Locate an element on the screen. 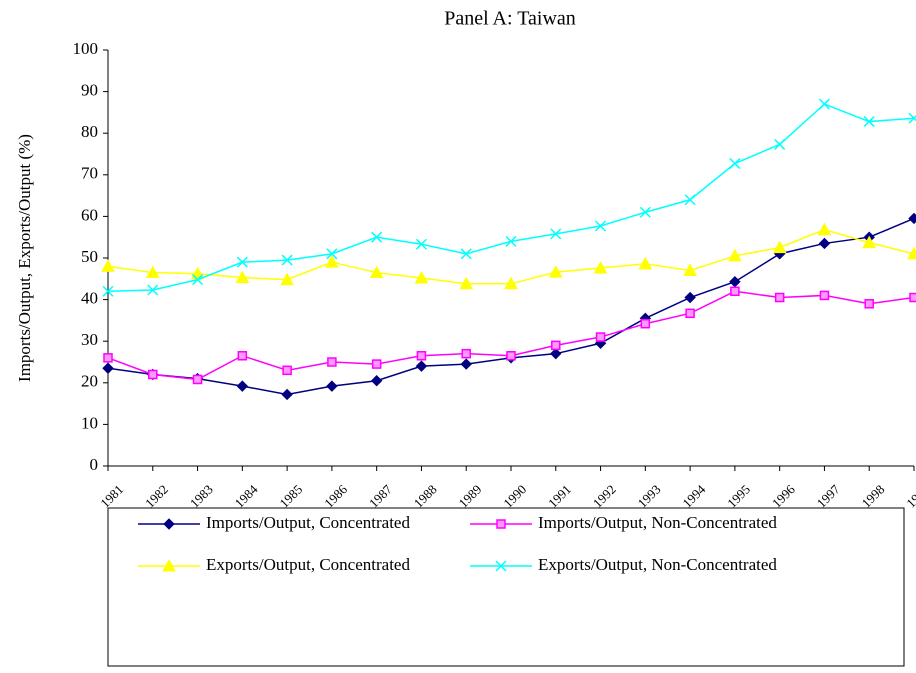 The image size is (916, 673). x-tick-label: 1999 is located at coordinates (909, 496).